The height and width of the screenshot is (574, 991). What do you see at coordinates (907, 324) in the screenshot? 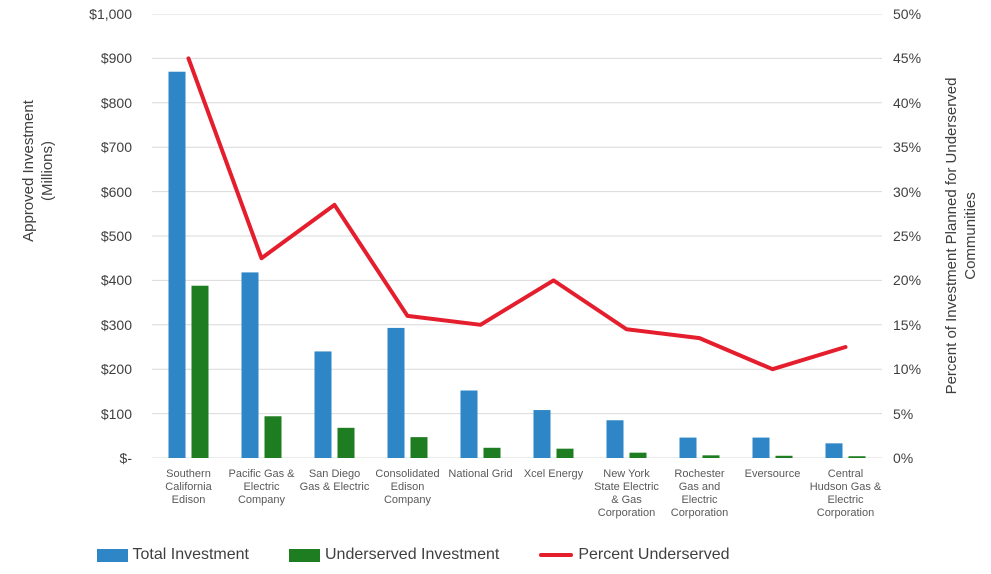
I see `right-axis-tick-label: 15%` at bounding box center [907, 324].